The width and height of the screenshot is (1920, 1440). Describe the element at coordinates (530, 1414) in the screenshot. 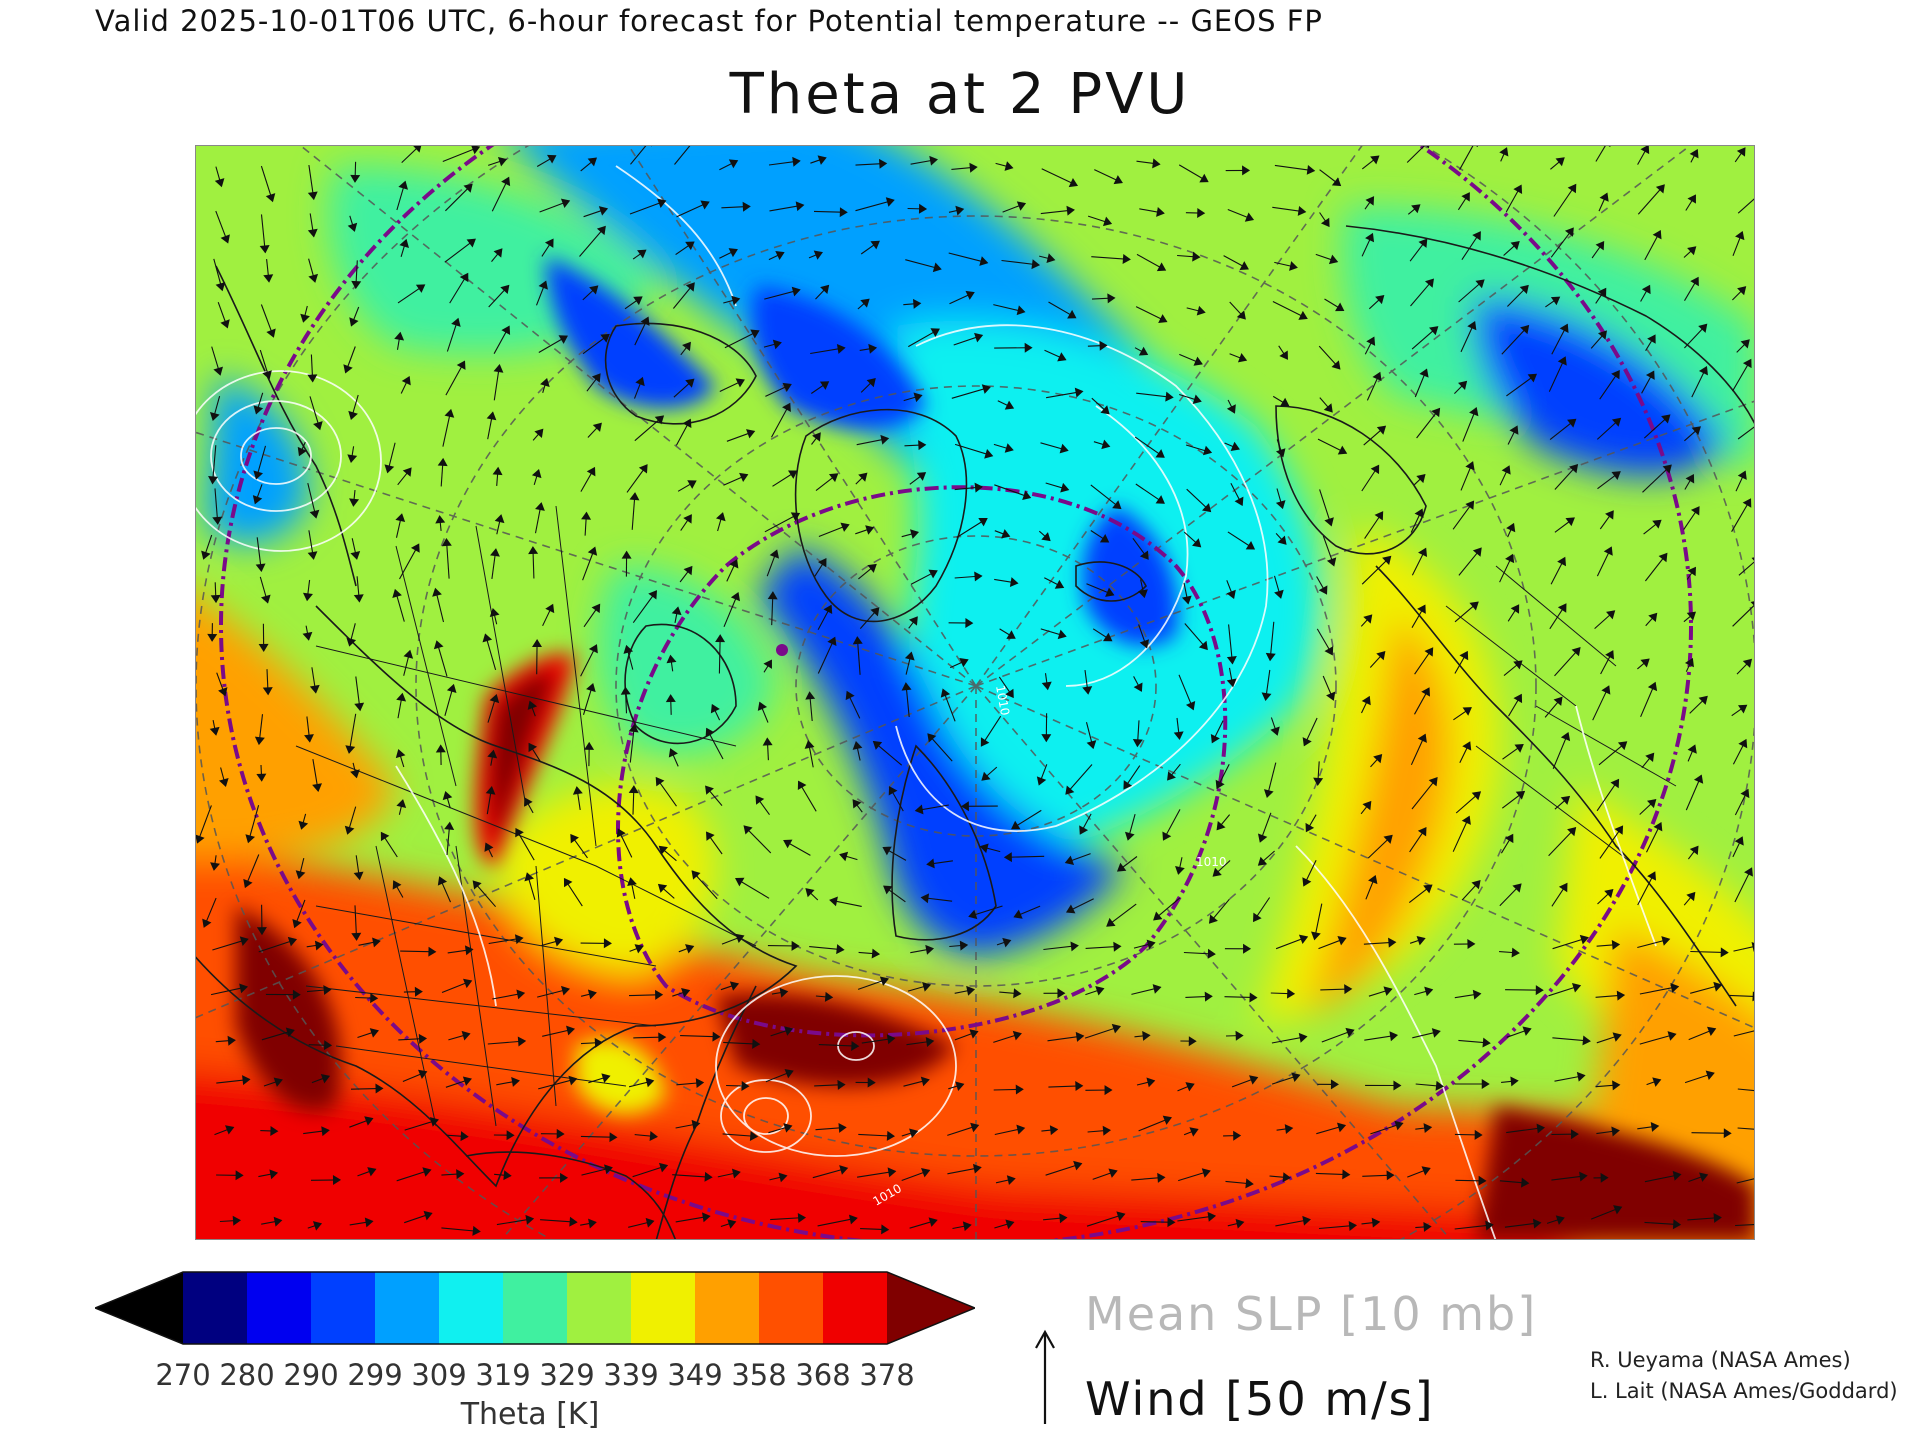

I see `colorbar-label: Theta [K]` at that location.